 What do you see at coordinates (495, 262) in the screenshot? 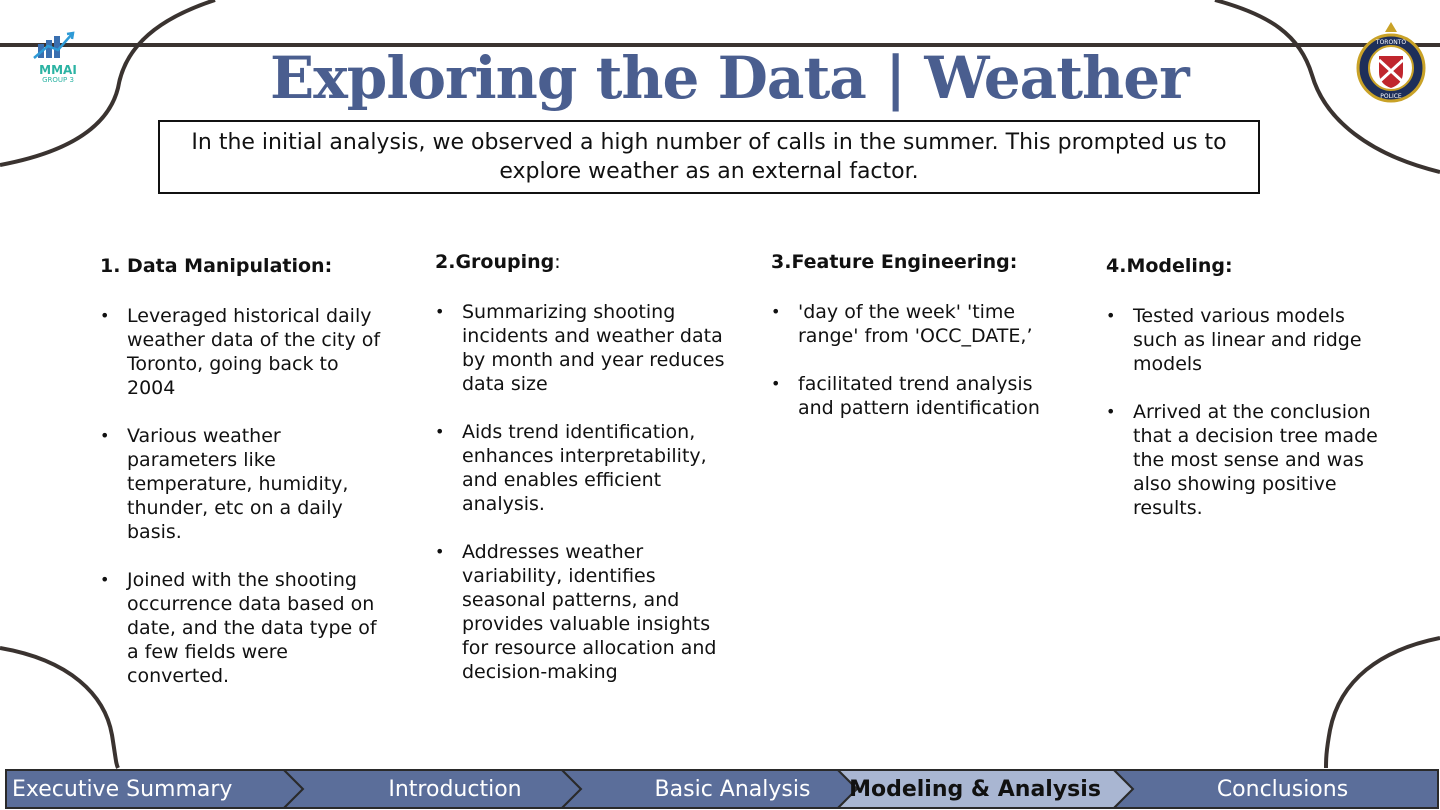
I see `section-heading-text: 2.Grouping` at bounding box center [495, 262].